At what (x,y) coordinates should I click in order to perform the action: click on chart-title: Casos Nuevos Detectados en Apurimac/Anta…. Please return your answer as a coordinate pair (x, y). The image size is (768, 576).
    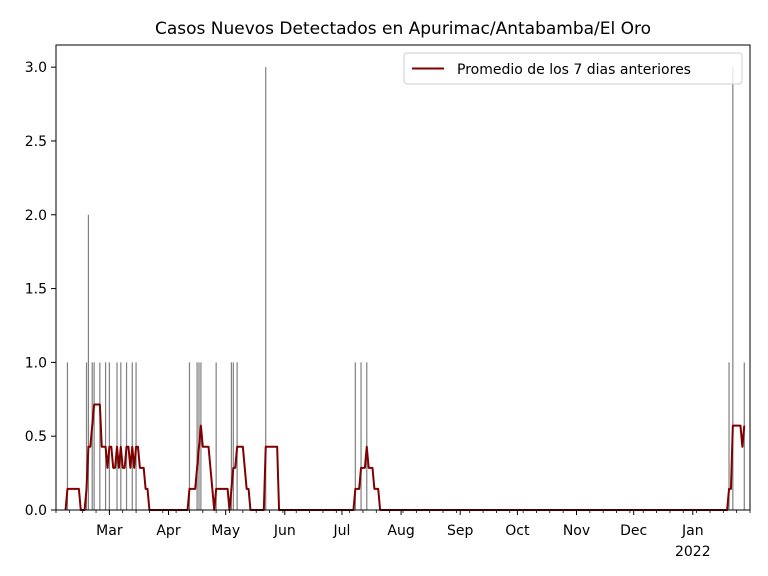
    Looking at the image, I should click on (403, 29).